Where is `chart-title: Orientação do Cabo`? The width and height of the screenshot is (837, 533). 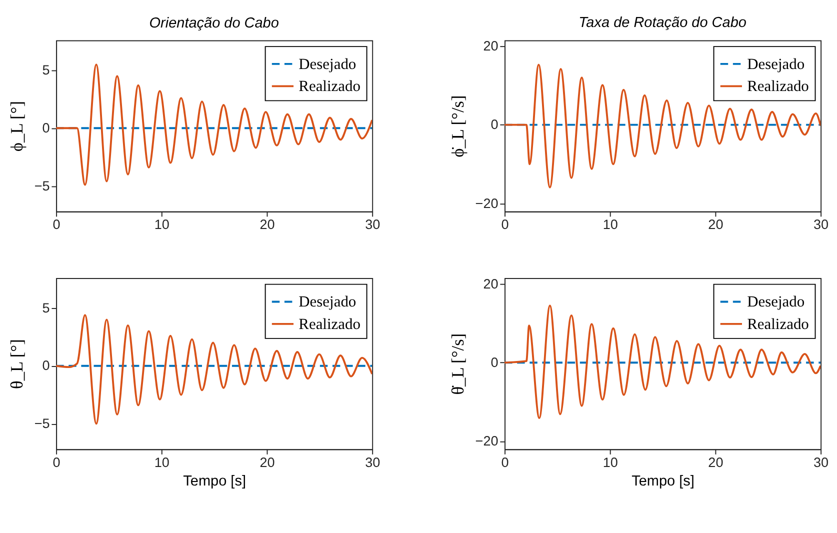 chart-title: Orientação do Cabo is located at coordinates (214, 24).